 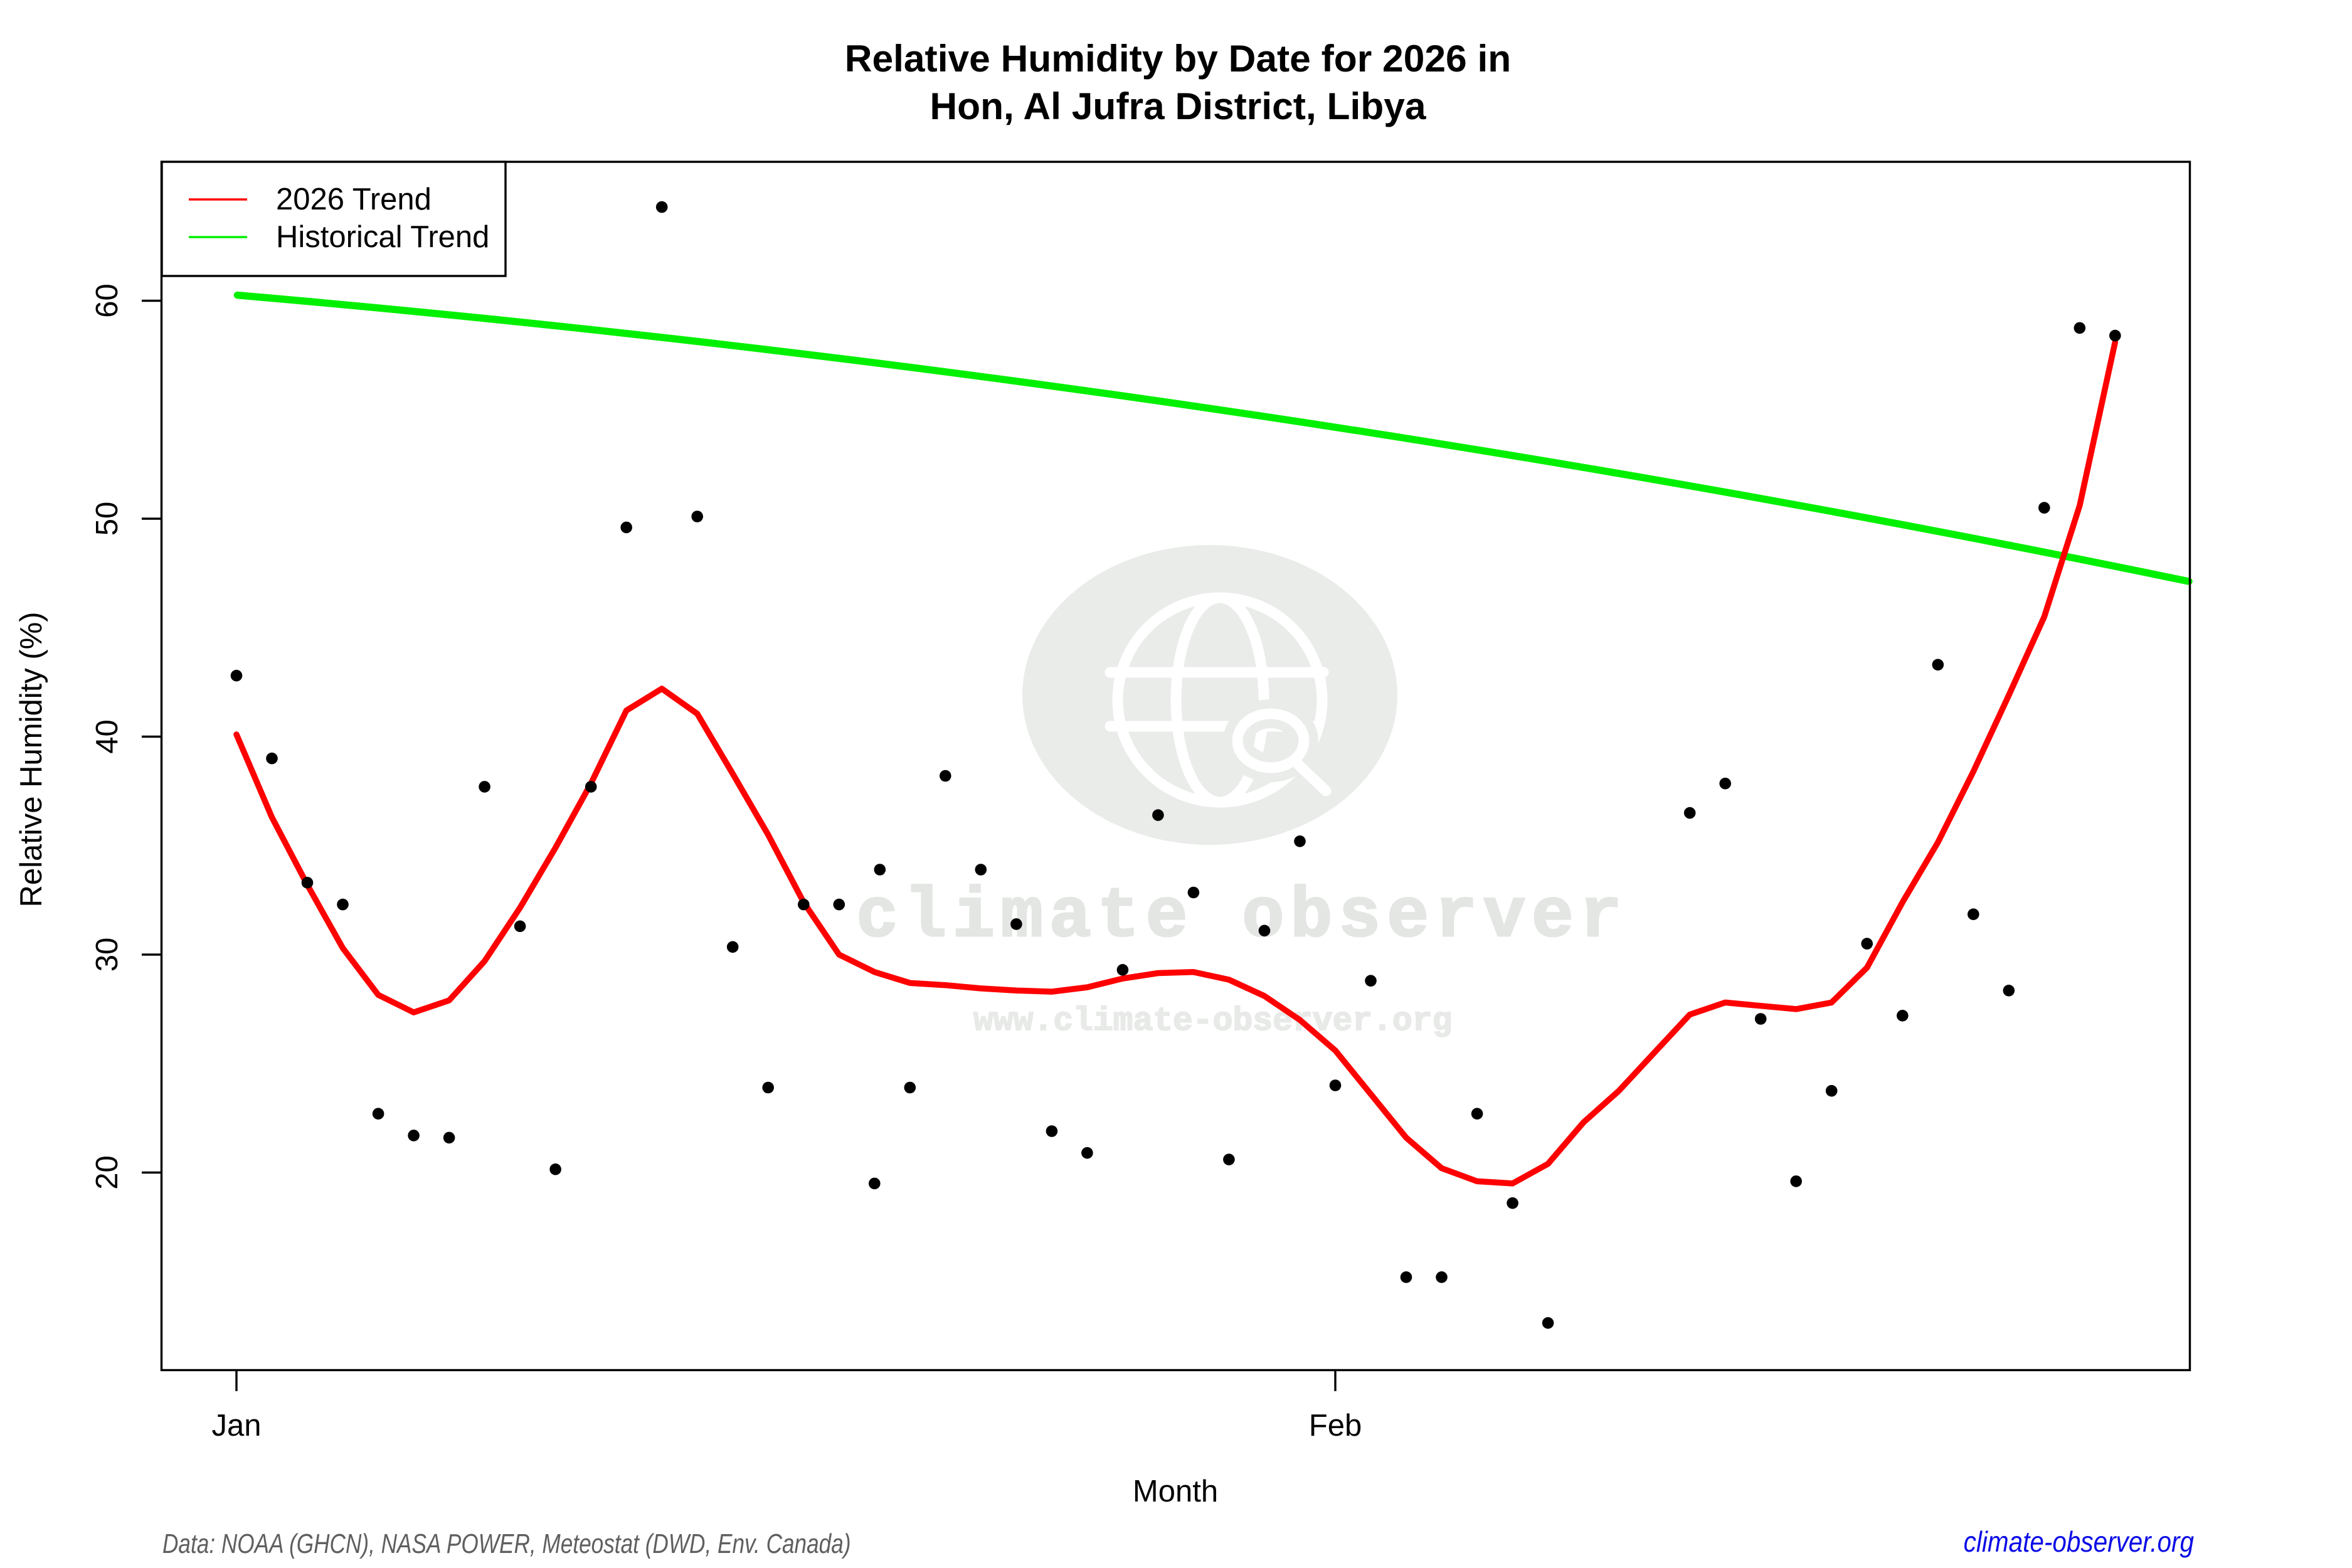 I want to click on svg-text: 50, so click(x=107, y=519).